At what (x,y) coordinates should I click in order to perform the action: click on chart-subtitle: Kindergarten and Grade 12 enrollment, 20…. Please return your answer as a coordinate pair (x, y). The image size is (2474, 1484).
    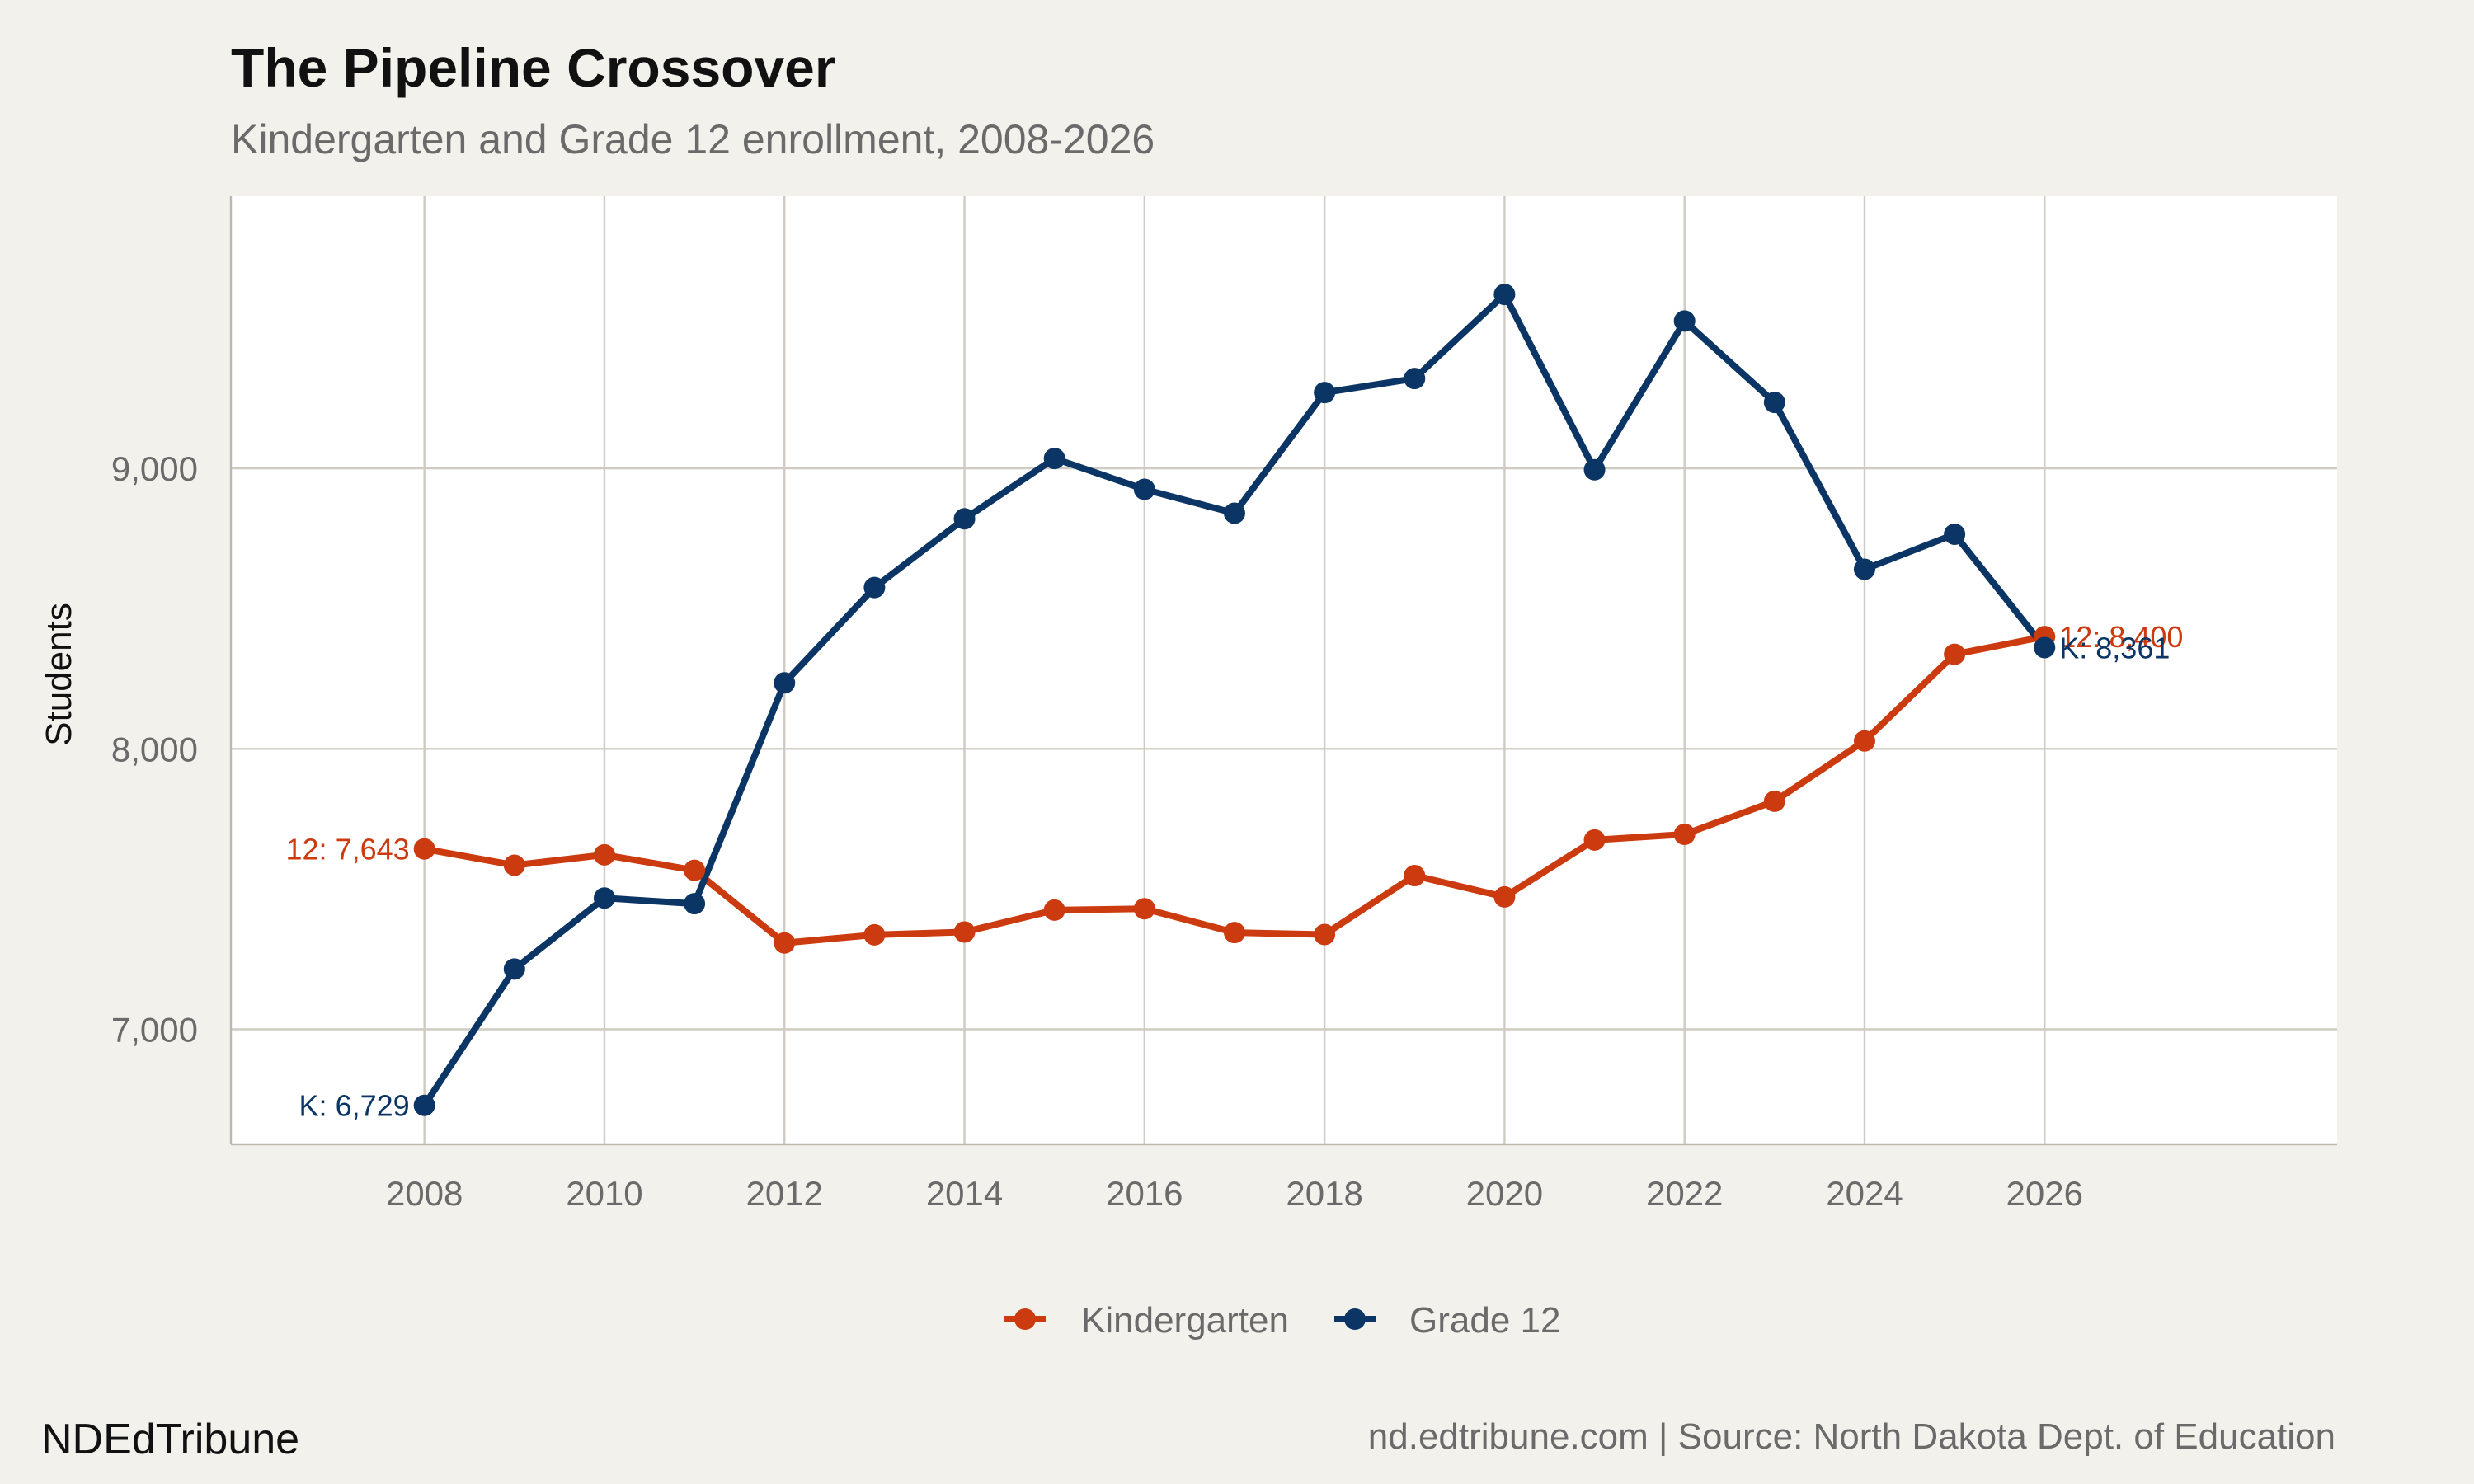
    Looking at the image, I should click on (693, 139).